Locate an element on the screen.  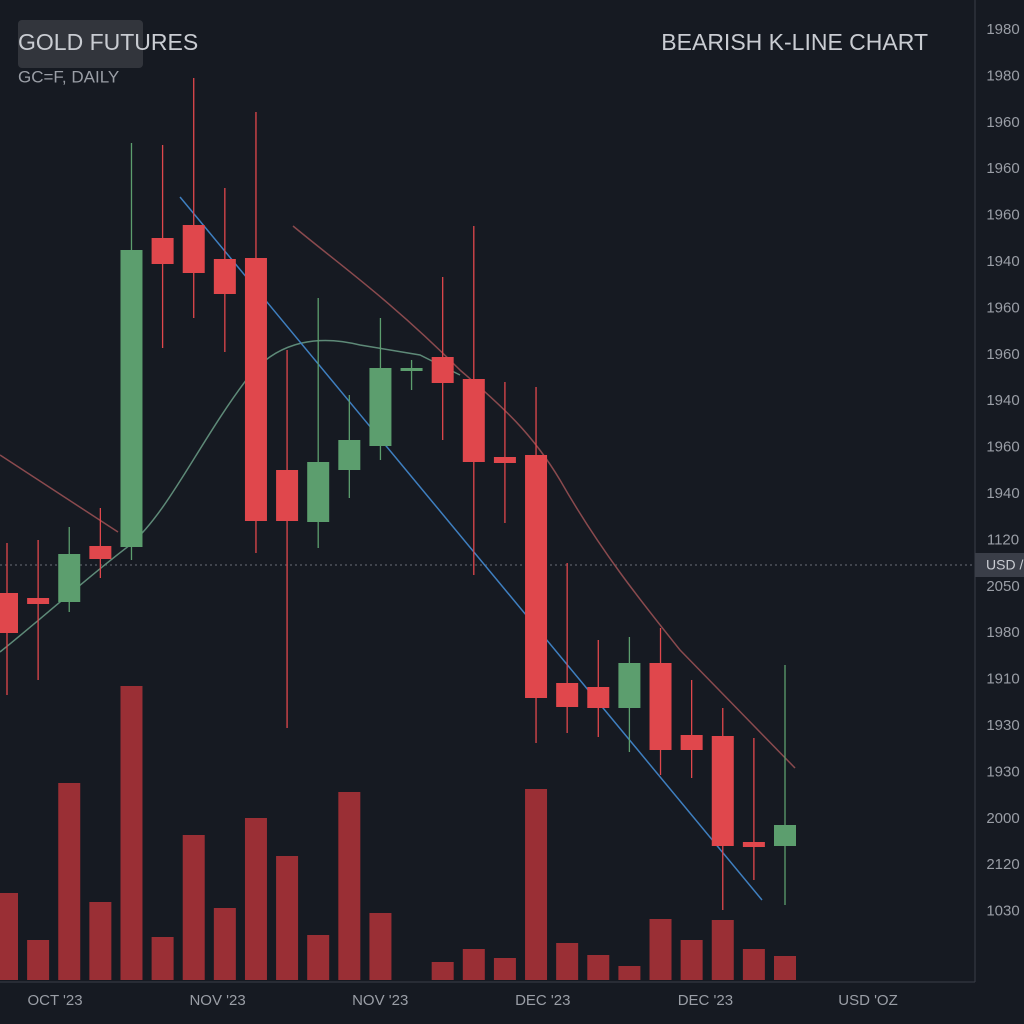
y-axis-label: 1030 is located at coordinates (1002, 911).